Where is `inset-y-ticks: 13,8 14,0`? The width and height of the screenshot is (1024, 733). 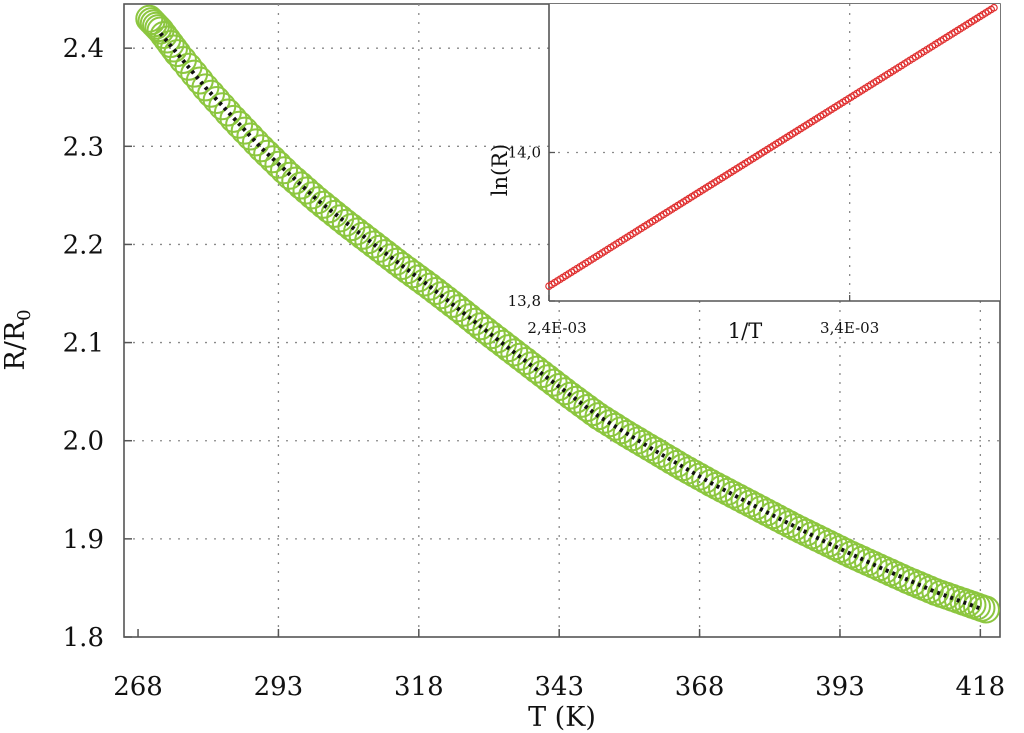
inset-y-ticks: 13,8 14,0 is located at coordinates (531, 227).